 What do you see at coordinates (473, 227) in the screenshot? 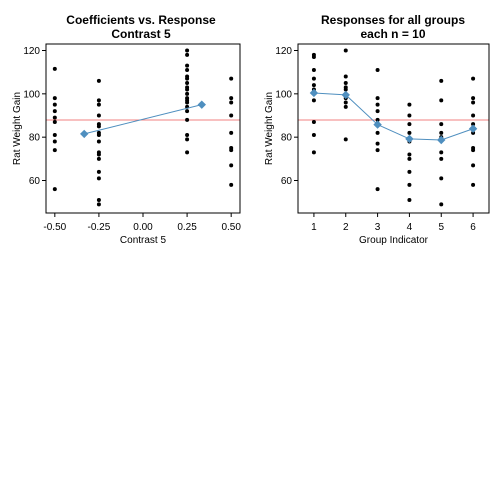
I see `x-tick-label: 6` at bounding box center [473, 227].